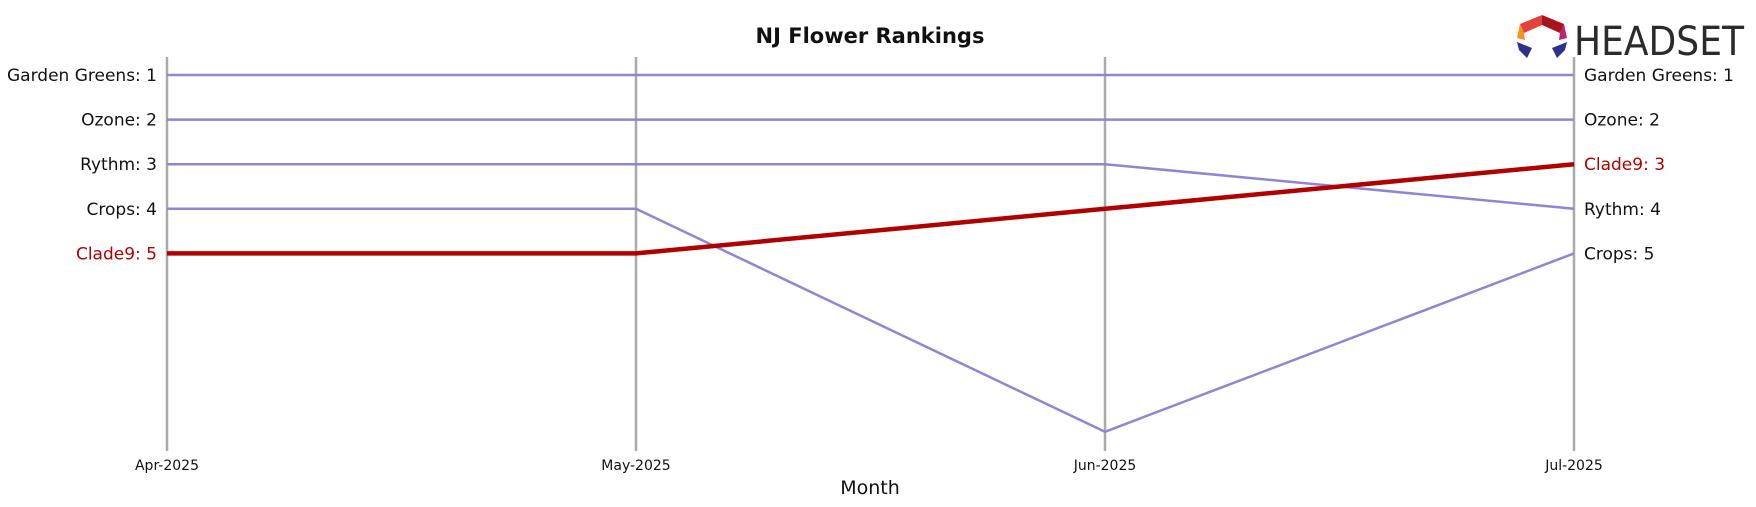 Image resolution: width=1756 pixels, height=507 pixels. Describe the element at coordinates (1619, 254) in the screenshot. I see `right-label-crops: Crops: 5` at that location.